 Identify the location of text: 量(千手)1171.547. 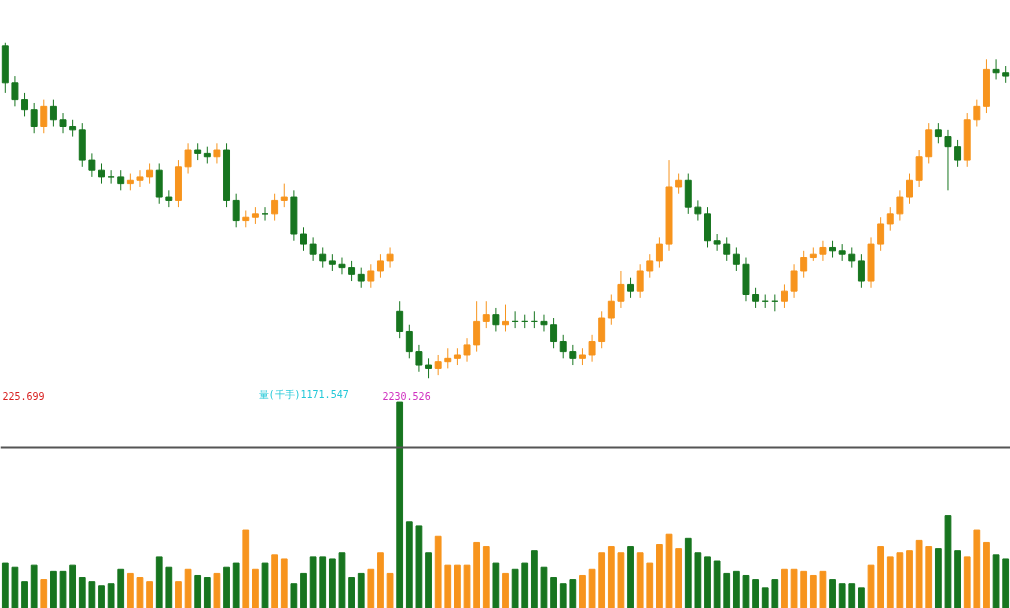
(303, 394).